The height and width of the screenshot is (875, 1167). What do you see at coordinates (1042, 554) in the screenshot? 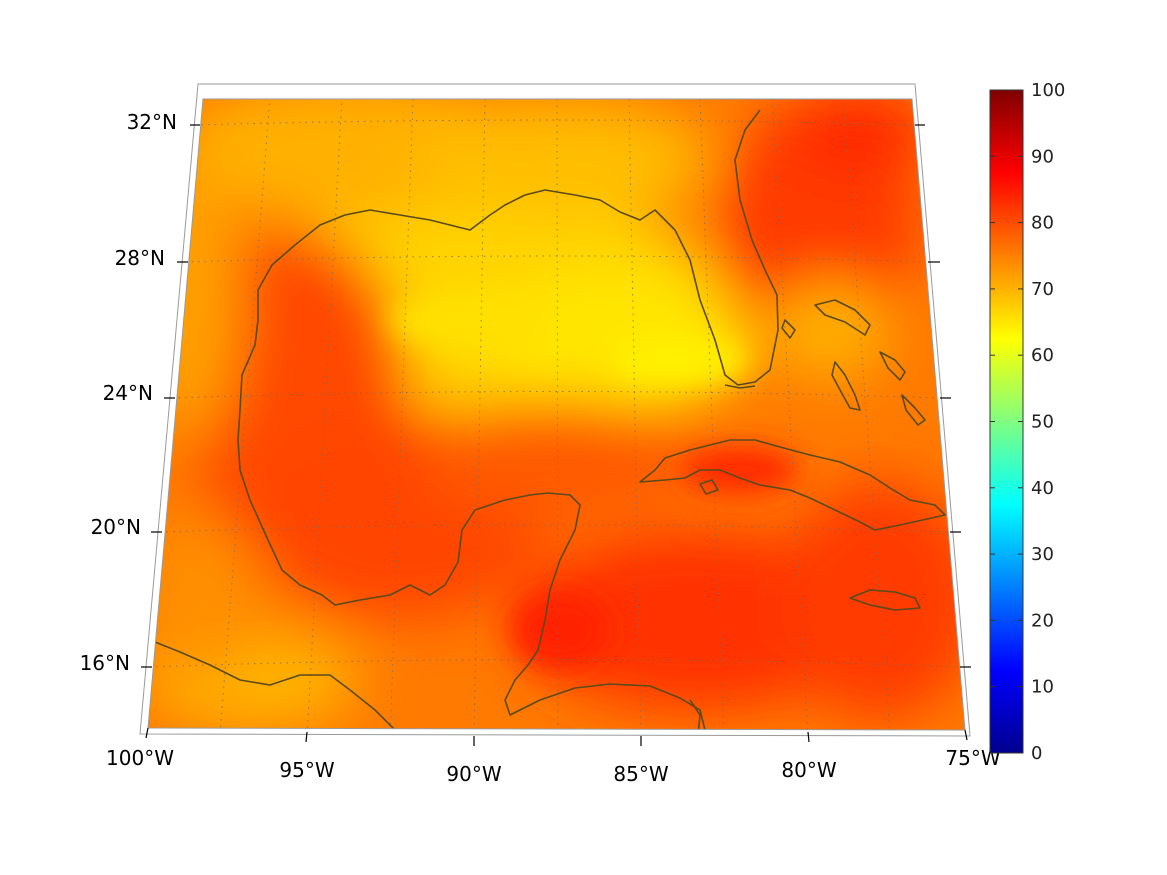
I see `colorbar-tick-label: 30` at bounding box center [1042, 554].